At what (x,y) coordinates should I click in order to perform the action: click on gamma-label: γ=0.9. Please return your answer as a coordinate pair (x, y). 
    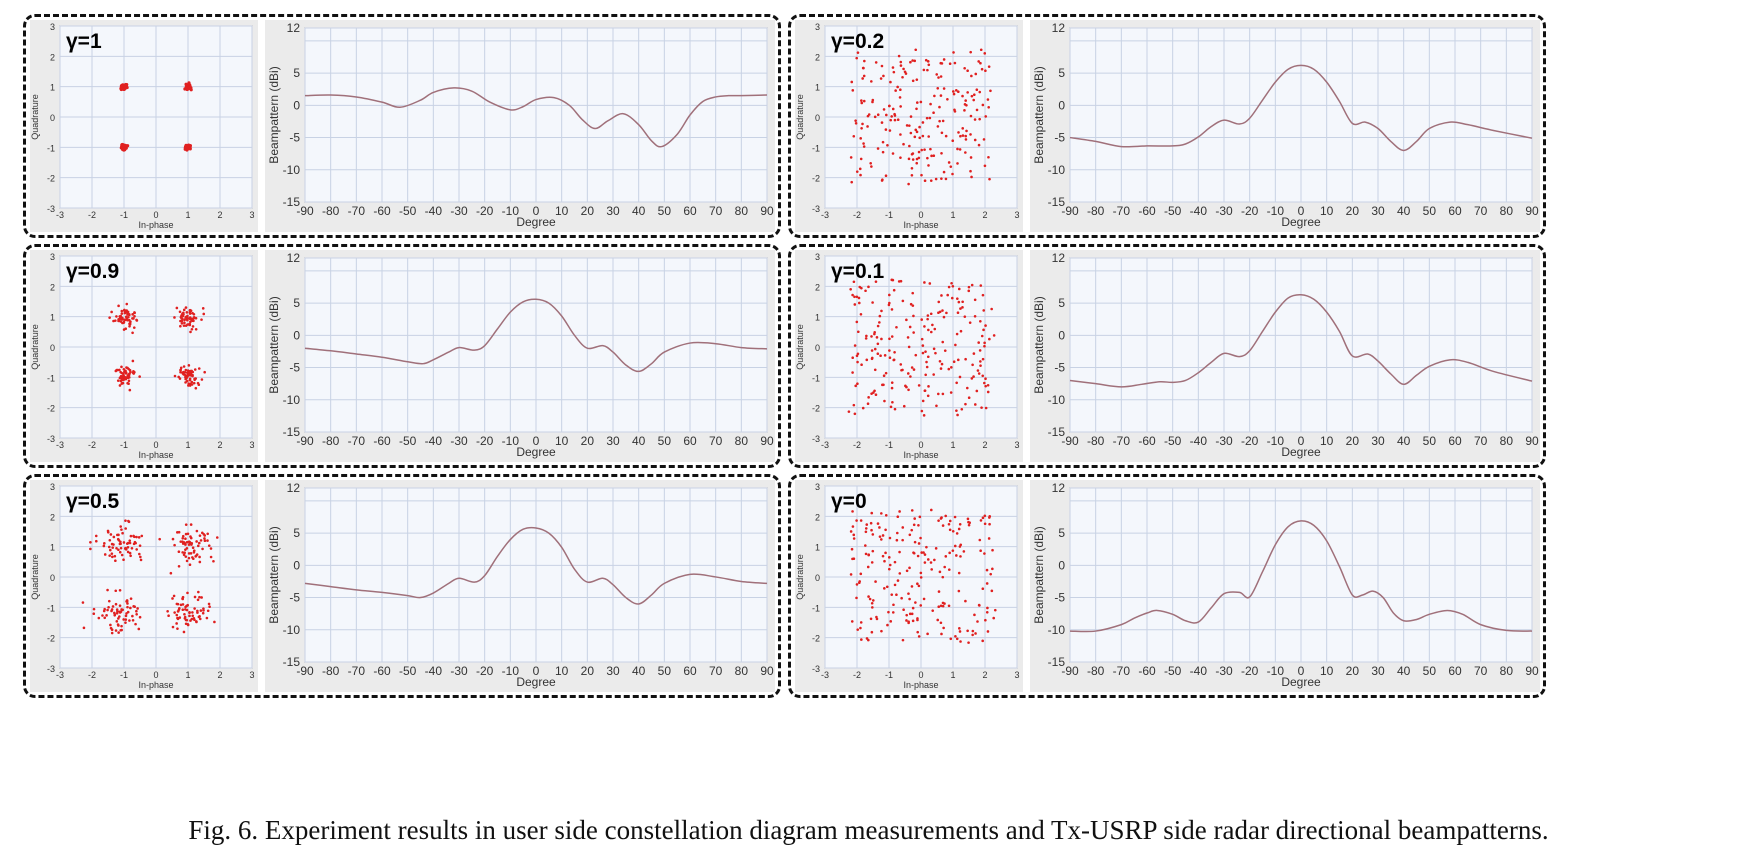
    Looking at the image, I should click on (92, 271).